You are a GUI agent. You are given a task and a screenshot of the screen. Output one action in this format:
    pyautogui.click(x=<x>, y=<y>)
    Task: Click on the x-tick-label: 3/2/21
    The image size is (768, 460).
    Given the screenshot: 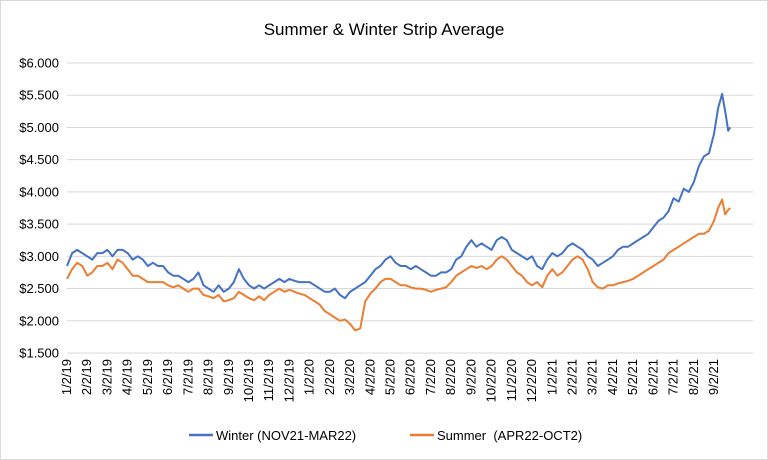 What is the action you would take?
    pyautogui.click(x=592, y=377)
    